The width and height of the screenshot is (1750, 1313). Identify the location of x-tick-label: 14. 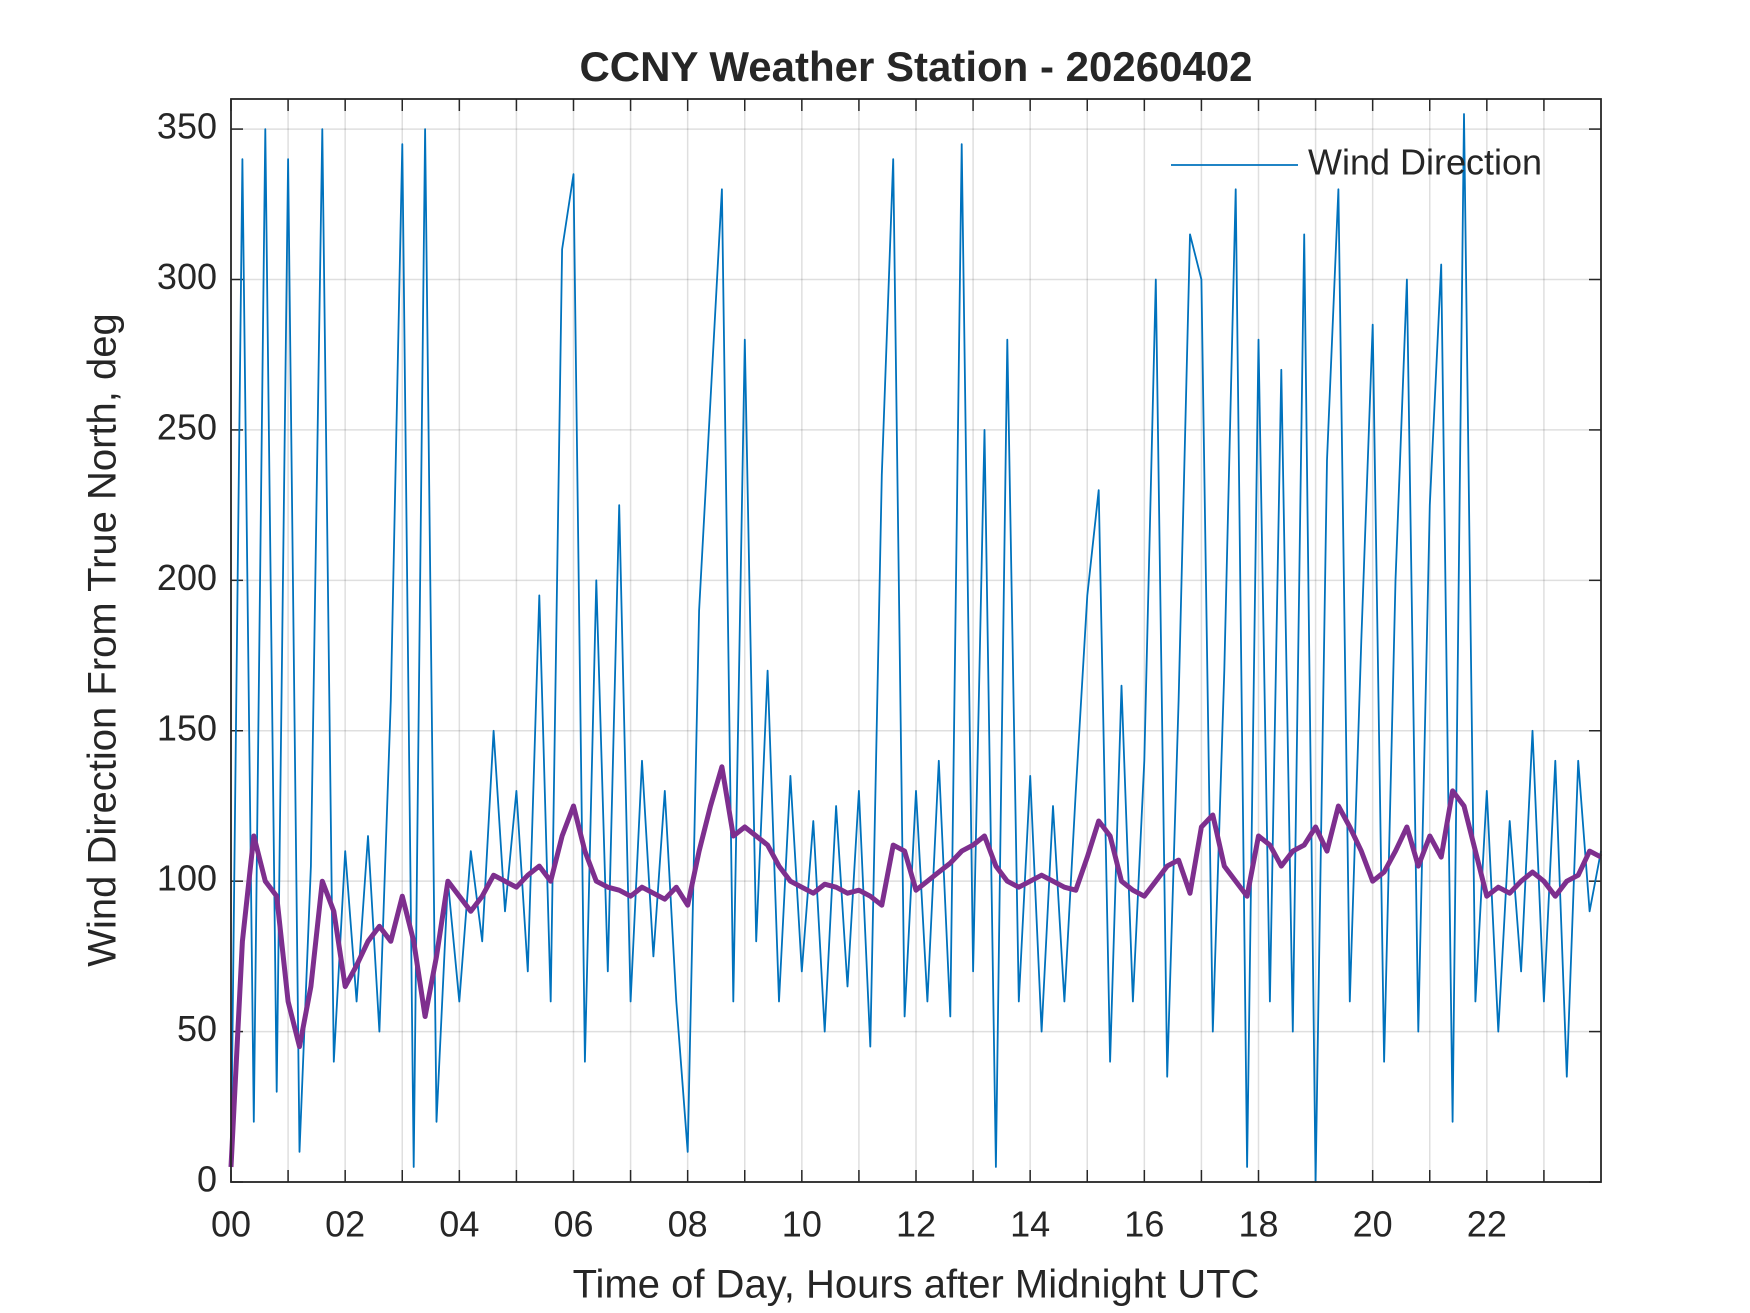
(1030, 1224).